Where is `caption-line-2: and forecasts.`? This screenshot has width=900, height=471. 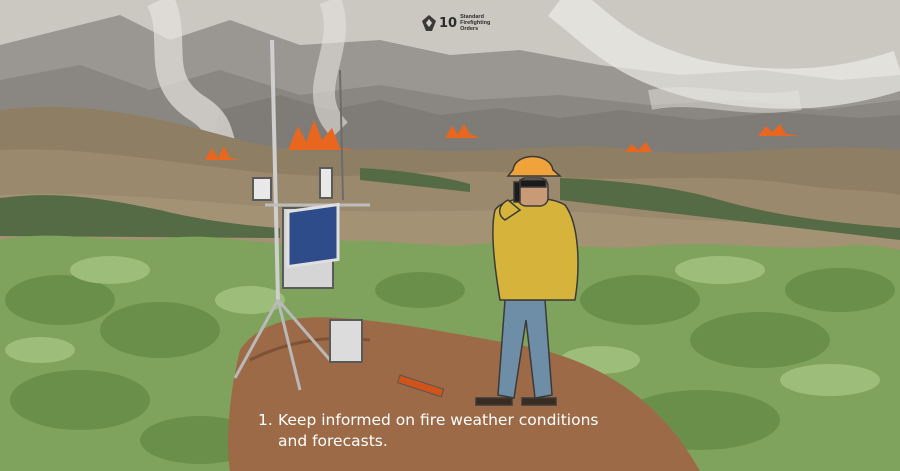
caption-line-2: and forecasts. is located at coordinates (333, 441).